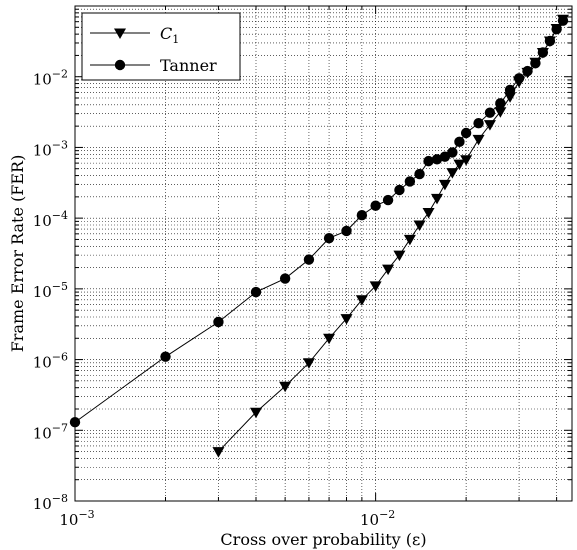 The image size is (577, 550). I want to click on x-tick-label: 10⁻³, so click(76, 518).